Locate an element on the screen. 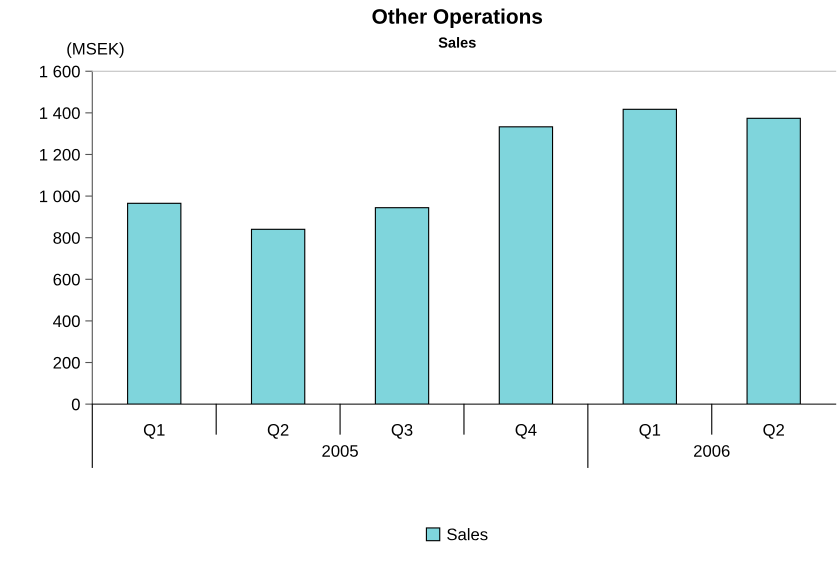  text: 2006 is located at coordinates (712, 451).